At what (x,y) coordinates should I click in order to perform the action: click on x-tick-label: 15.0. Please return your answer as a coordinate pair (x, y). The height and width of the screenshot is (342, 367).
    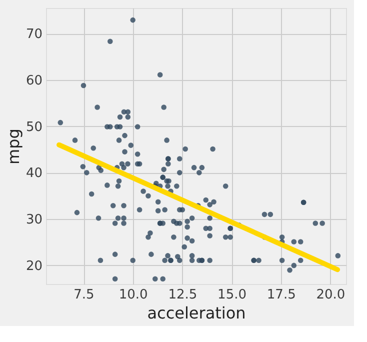
    Looking at the image, I should click on (232, 295).